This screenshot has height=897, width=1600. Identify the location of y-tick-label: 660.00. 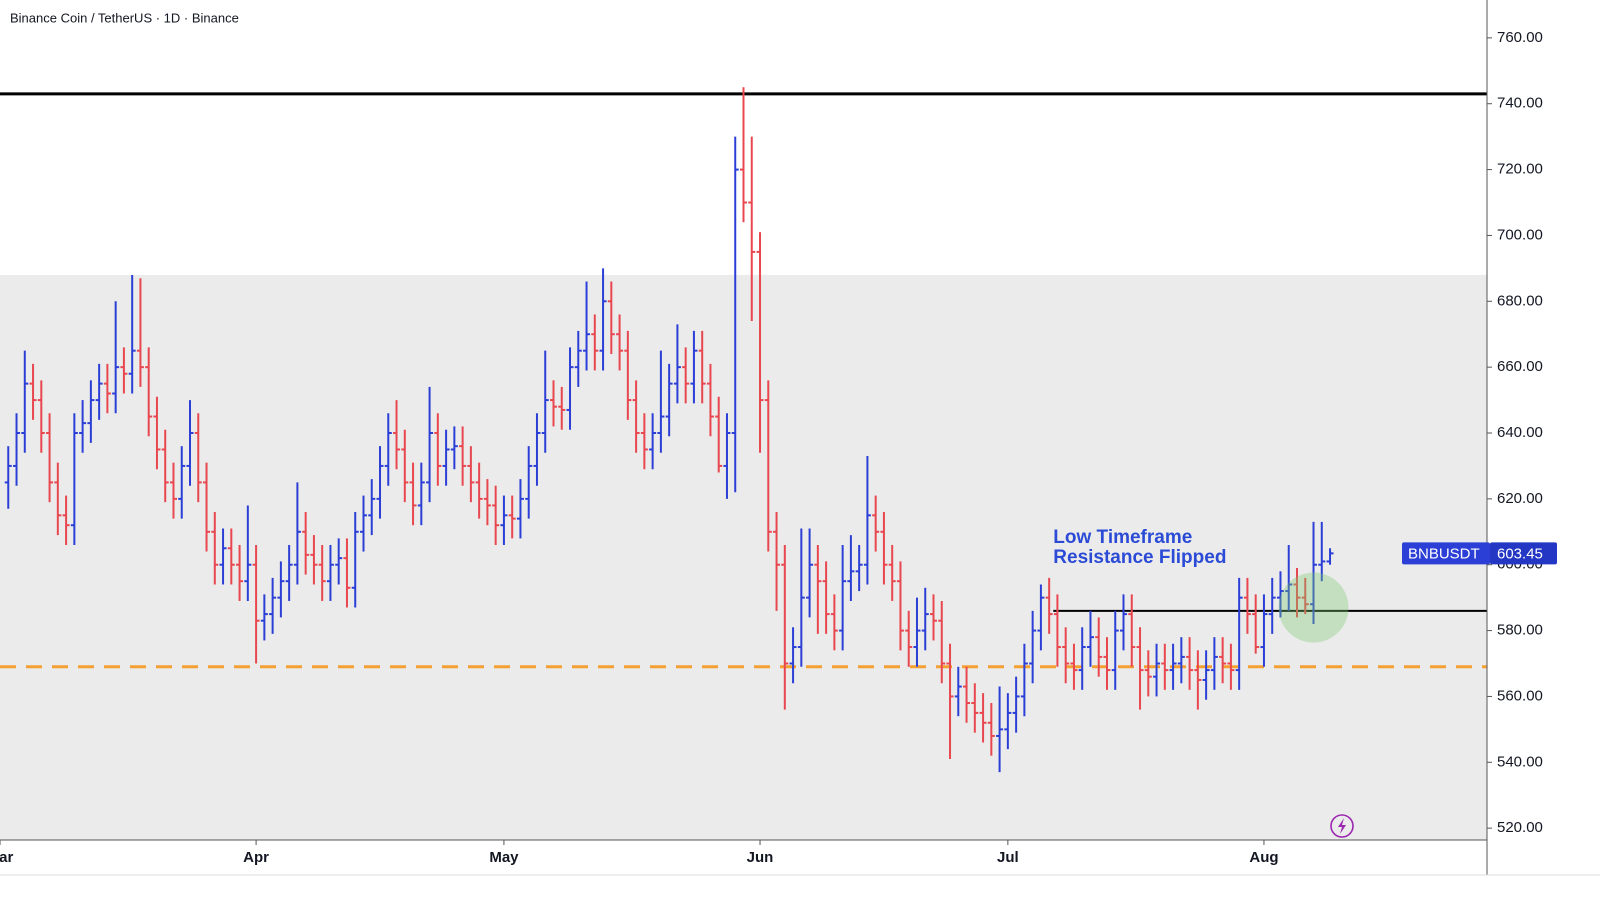
(1520, 366).